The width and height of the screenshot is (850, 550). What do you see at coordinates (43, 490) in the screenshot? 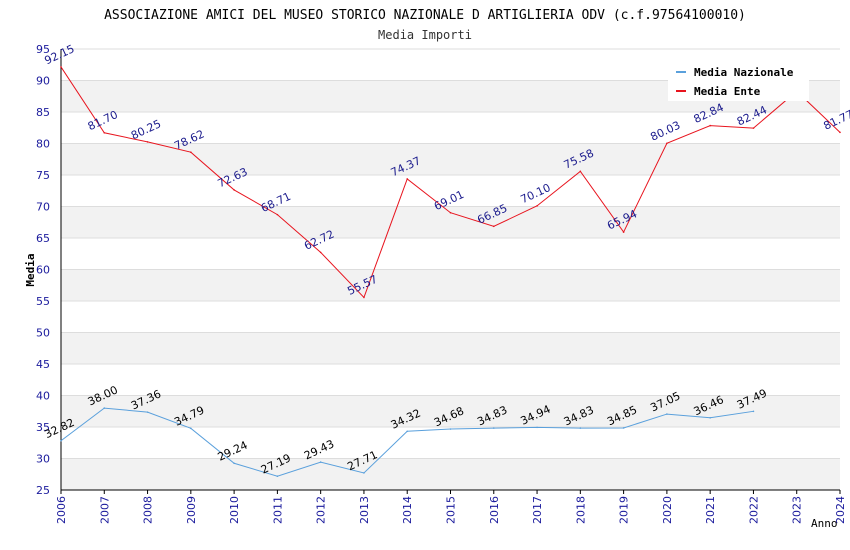
I see `y-tick-label: 25` at bounding box center [43, 490].